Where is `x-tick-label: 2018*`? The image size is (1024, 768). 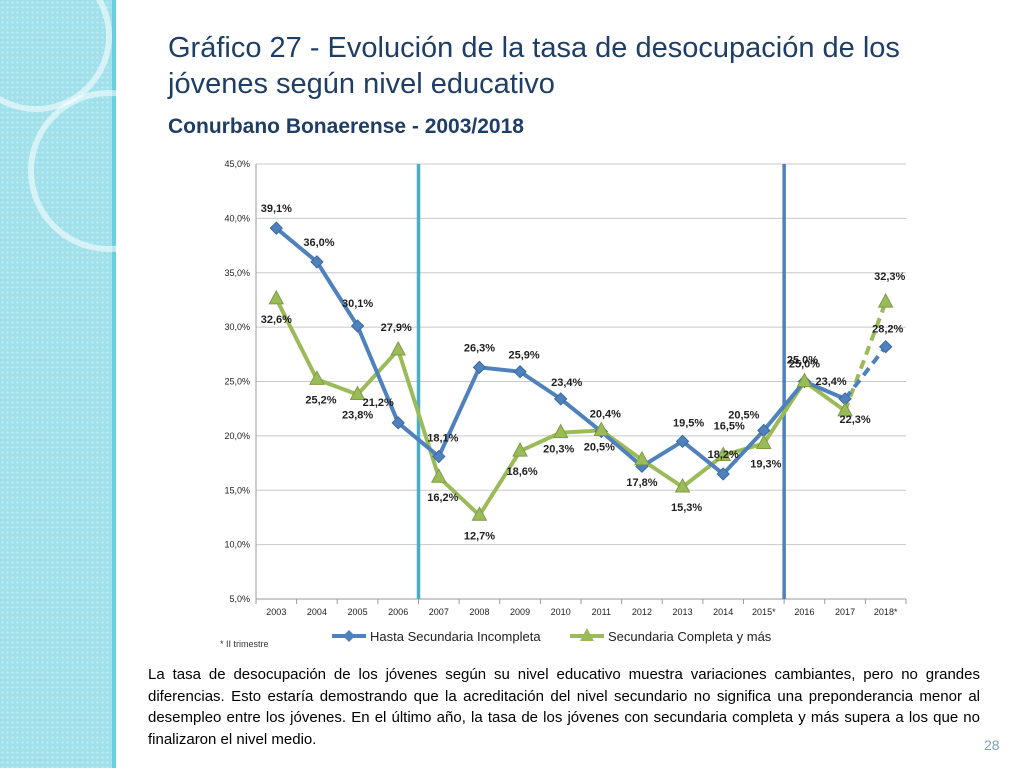
x-tick-label: 2018* is located at coordinates (886, 612).